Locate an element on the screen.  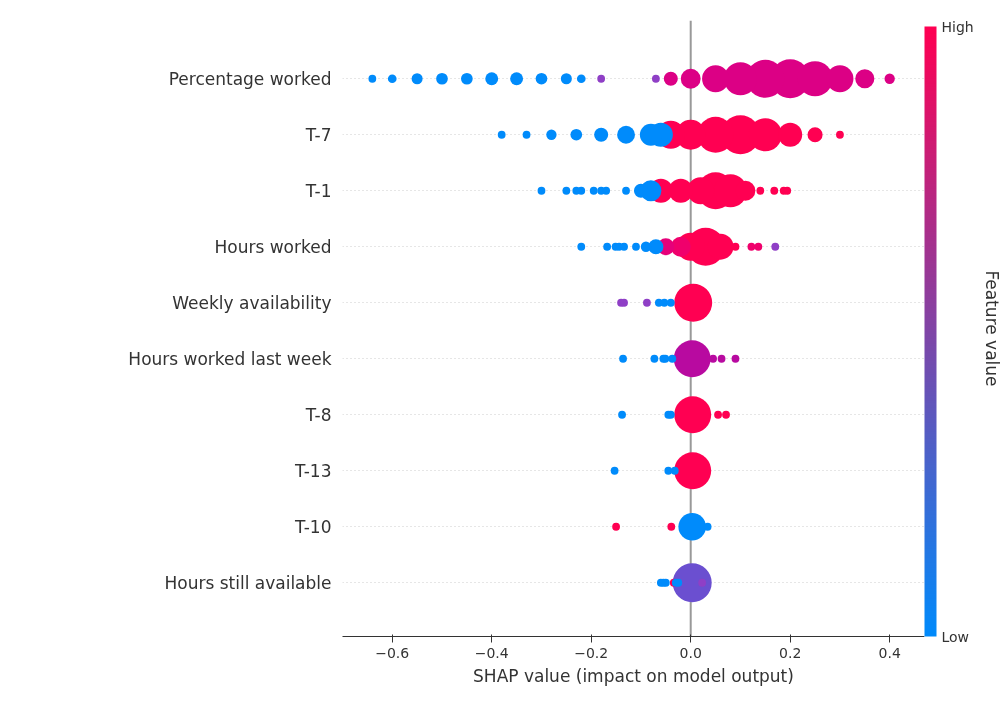
x-tick-label: 0.4 is located at coordinates (889, 652).